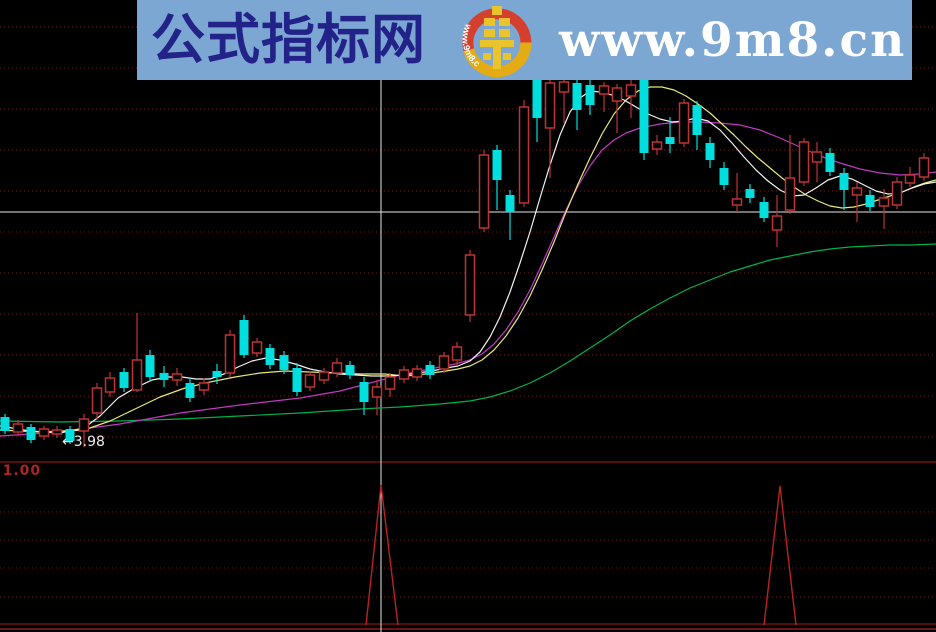 Image resolution: width=936 pixels, height=632 pixels. I want to click on logo-glyph, so click(497, 37).